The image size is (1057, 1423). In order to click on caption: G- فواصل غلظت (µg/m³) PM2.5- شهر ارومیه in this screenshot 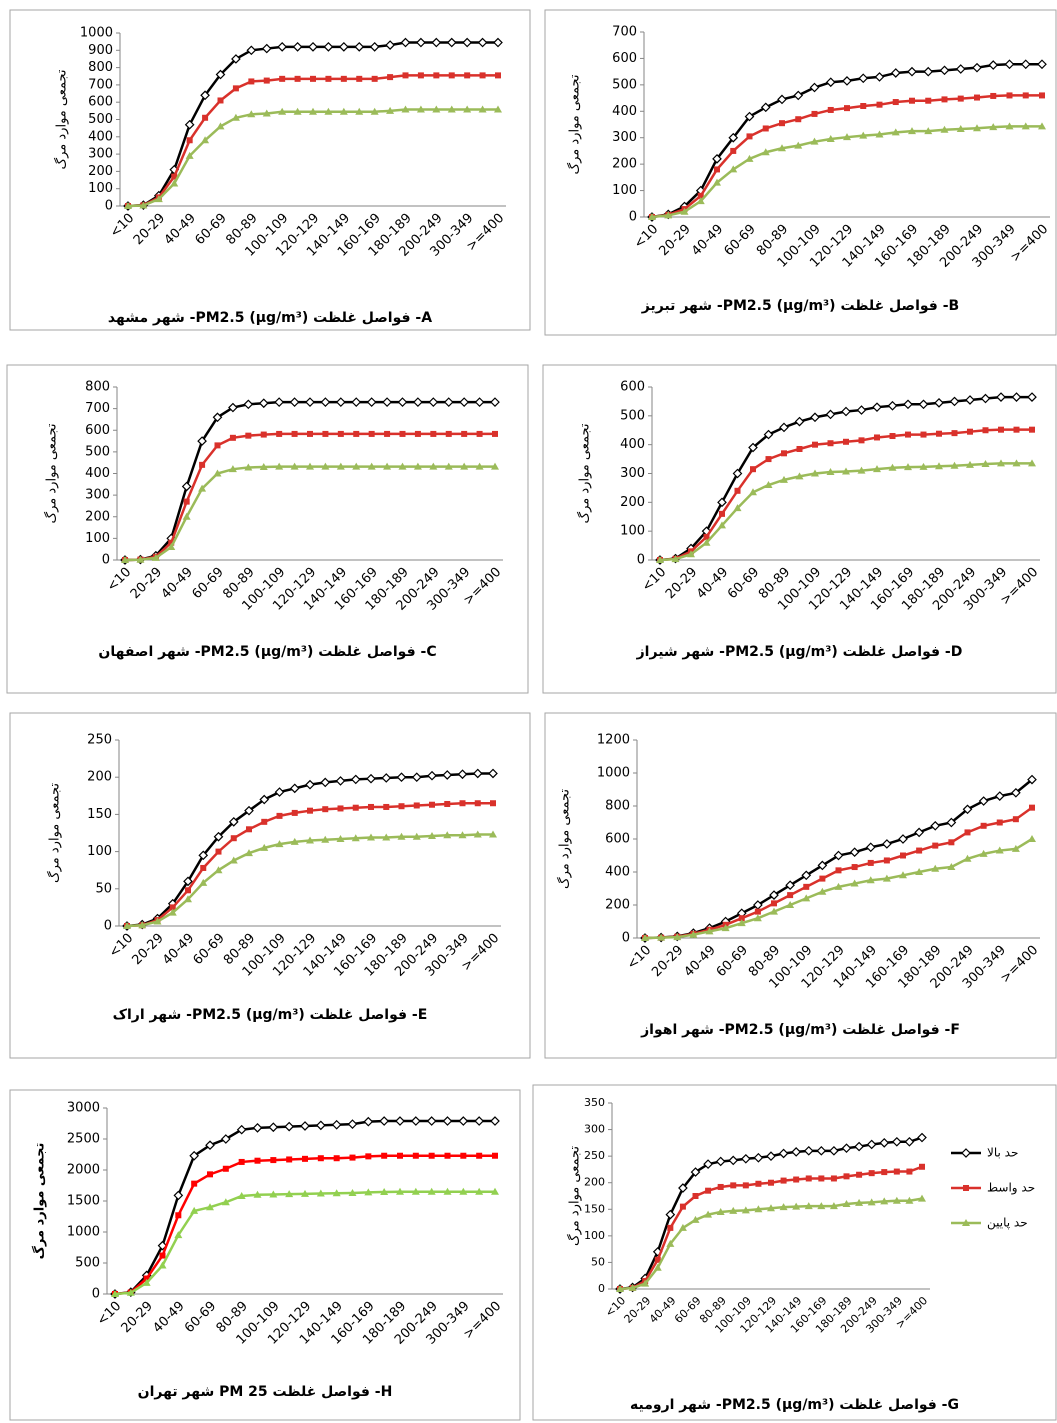, I will do `click(794, 1405)`.